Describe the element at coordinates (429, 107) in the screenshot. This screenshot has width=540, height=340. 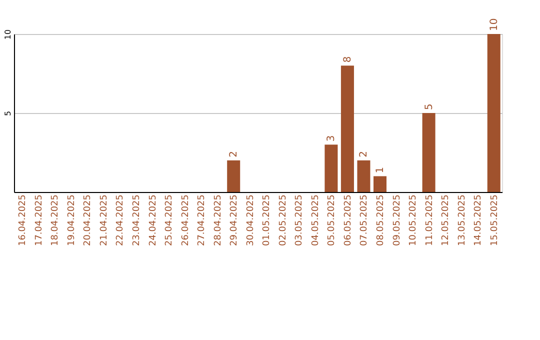
I see `data-label: 5` at that location.